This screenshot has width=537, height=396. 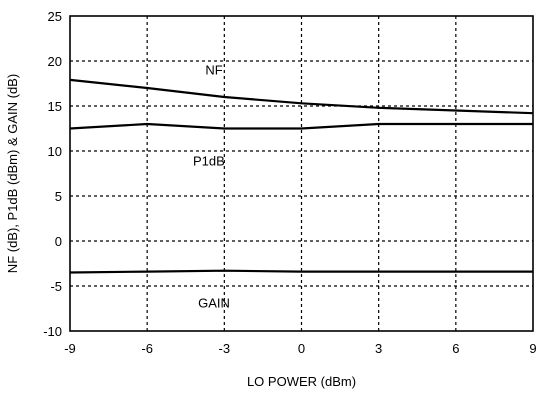 I want to click on y-tick-label: 25, so click(x=55, y=16).